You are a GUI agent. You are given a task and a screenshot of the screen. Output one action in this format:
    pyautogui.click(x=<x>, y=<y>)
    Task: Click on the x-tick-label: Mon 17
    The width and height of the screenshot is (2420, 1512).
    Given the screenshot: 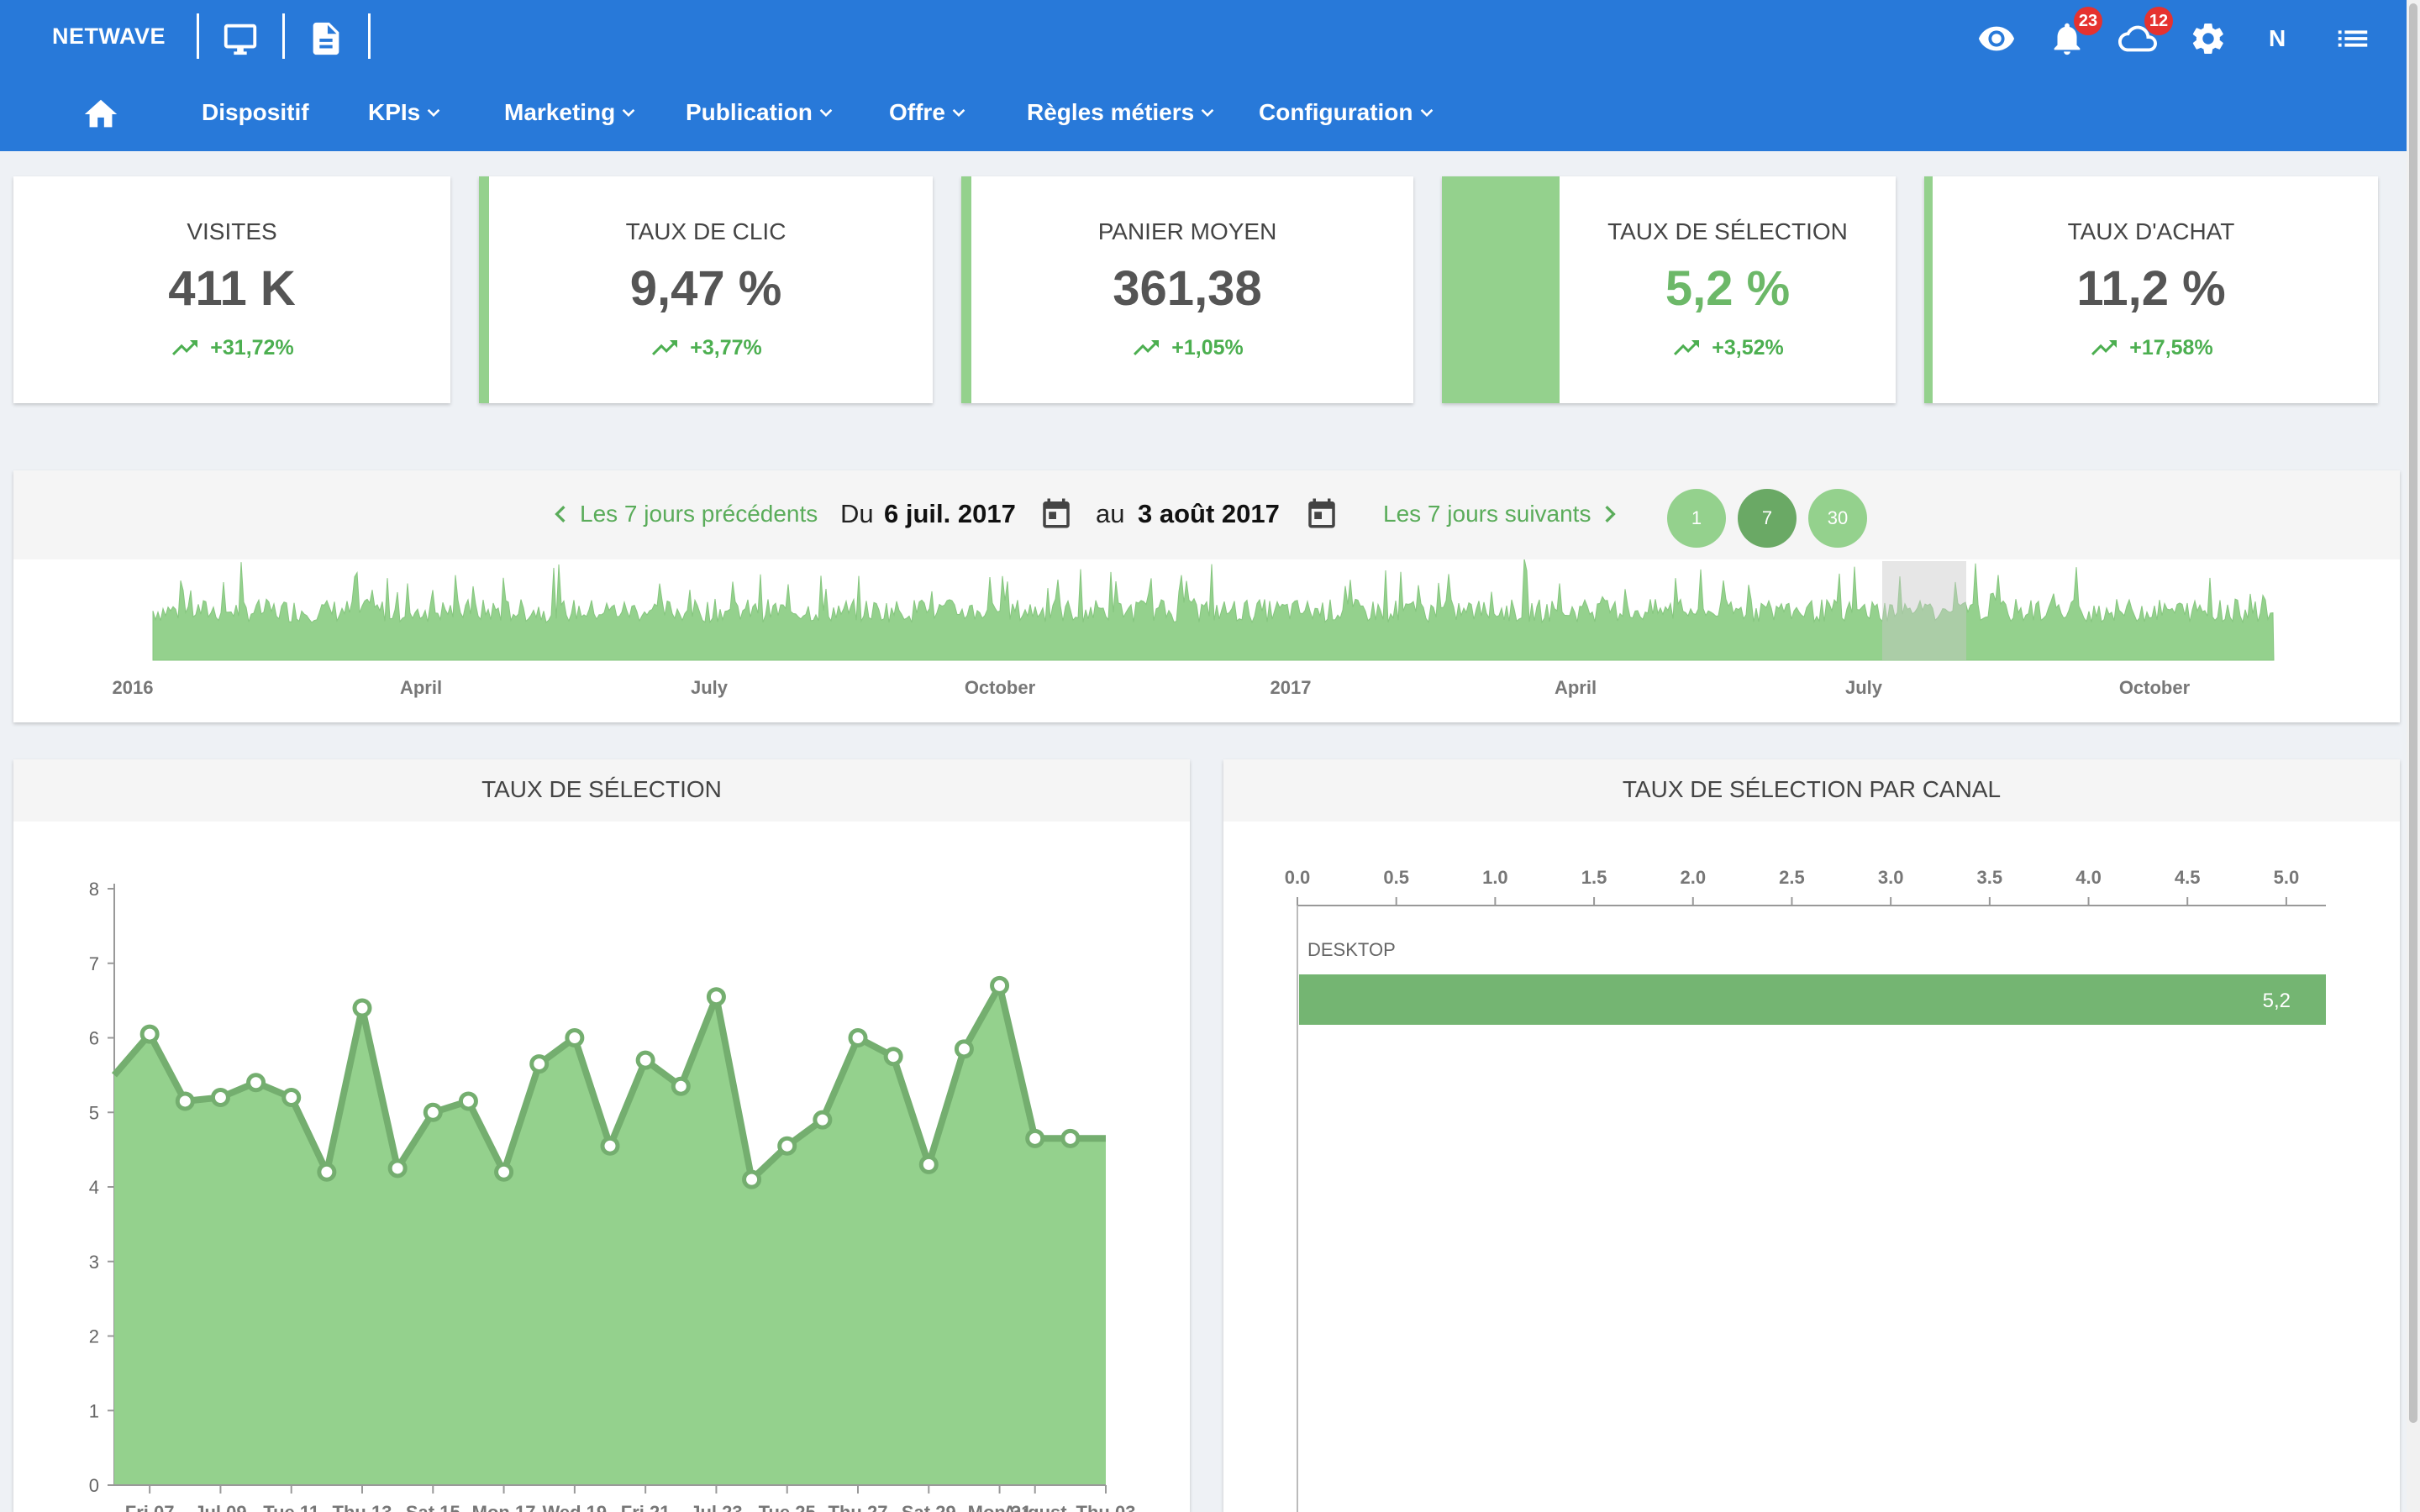 What is the action you would take?
    pyautogui.click(x=504, y=1507)
    